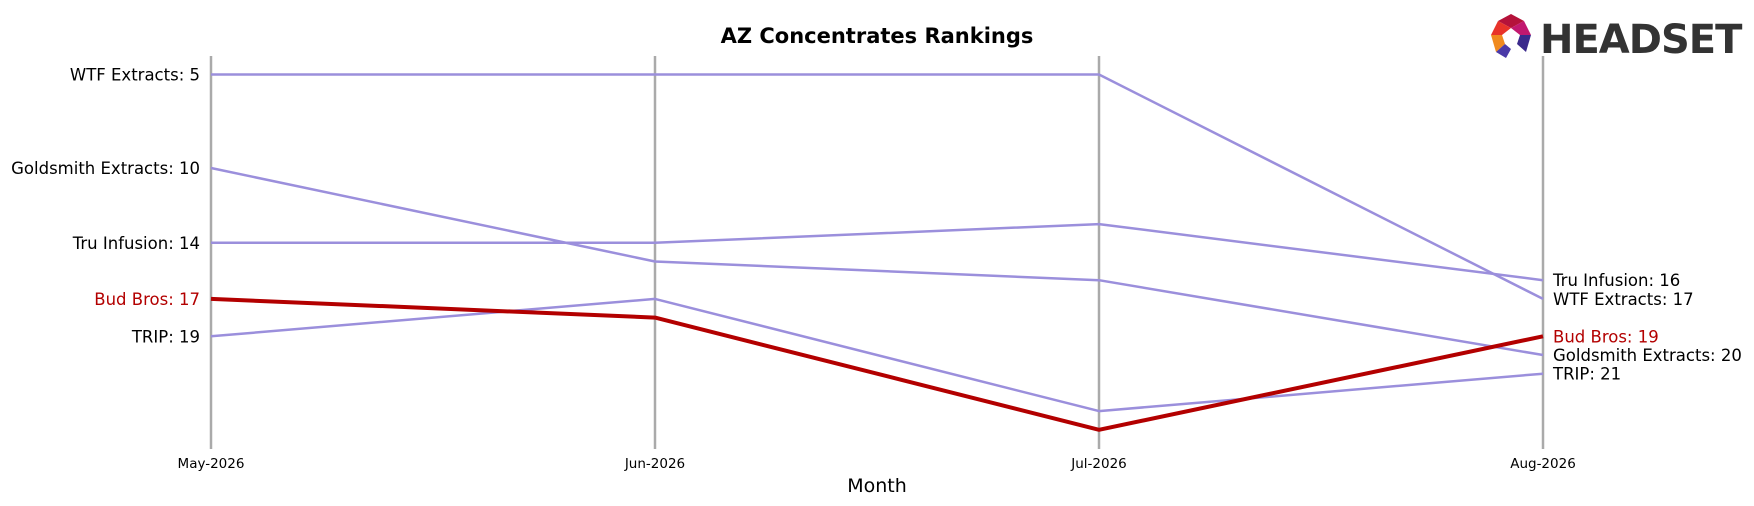  I want to click on x-tick-label: Aug-2026, so click(1543, 464).